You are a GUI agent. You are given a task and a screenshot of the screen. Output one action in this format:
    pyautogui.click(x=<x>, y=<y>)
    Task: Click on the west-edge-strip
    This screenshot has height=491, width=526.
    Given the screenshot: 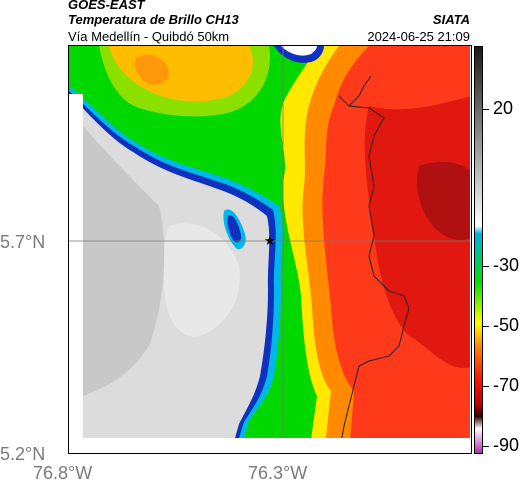 What is the action you would take?
    pyautogui.click(x=76, y=266)
    